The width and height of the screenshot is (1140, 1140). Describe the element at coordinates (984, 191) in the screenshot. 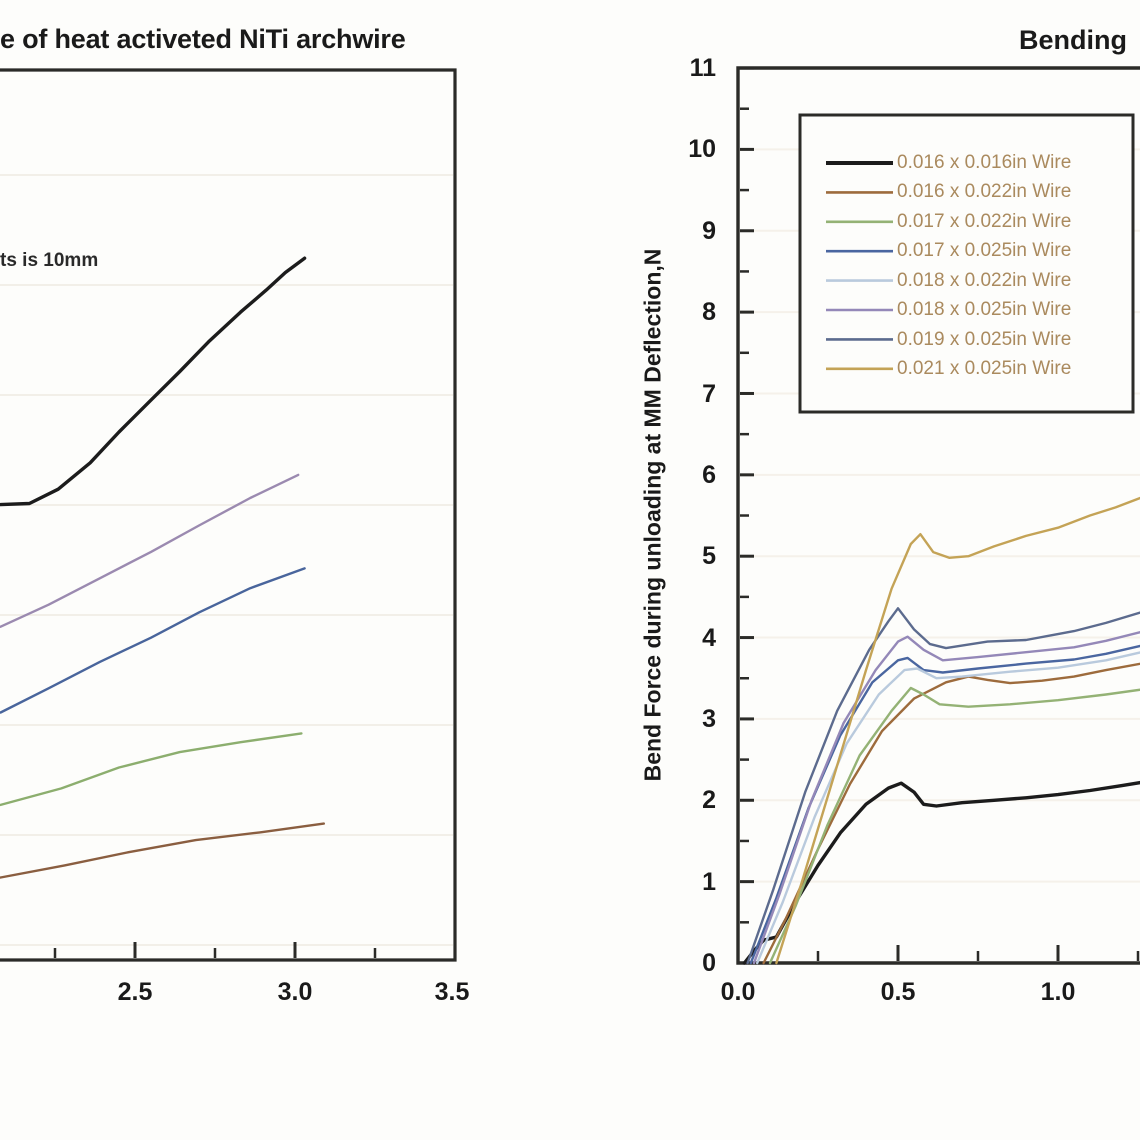

I see `legend-label-2: 0.016 x 0.022in Wire` at that location.